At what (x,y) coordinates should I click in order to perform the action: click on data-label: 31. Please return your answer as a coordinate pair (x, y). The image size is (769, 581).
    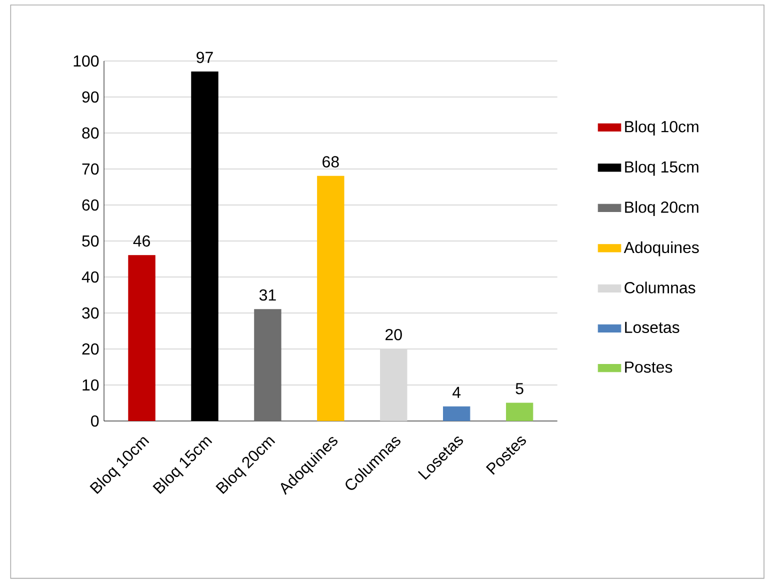
    Looking at the image, I should click on (267, 295).